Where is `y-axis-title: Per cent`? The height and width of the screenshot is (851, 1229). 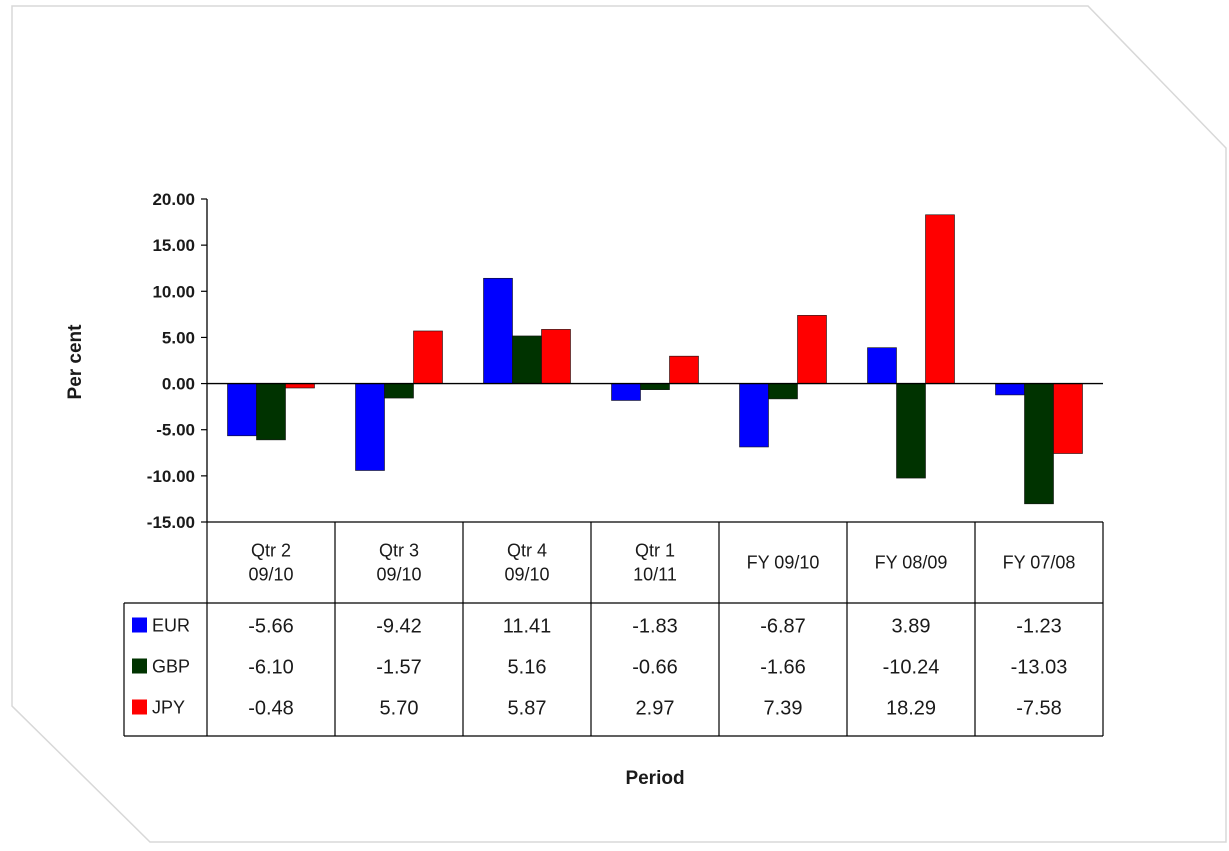
y-axis-title: Per cent is located at coordinates (75, 362).